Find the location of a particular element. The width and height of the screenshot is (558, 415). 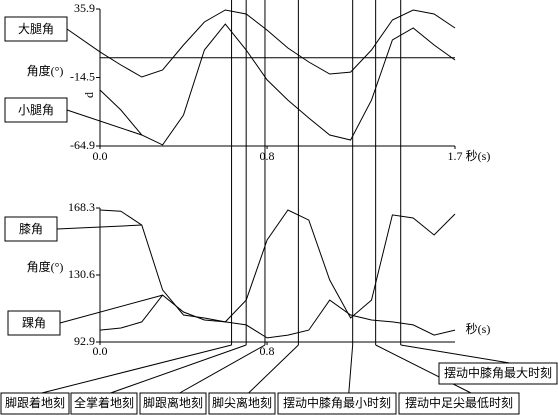

legend-label: 大腿角 is located at coordinates (36, 29).